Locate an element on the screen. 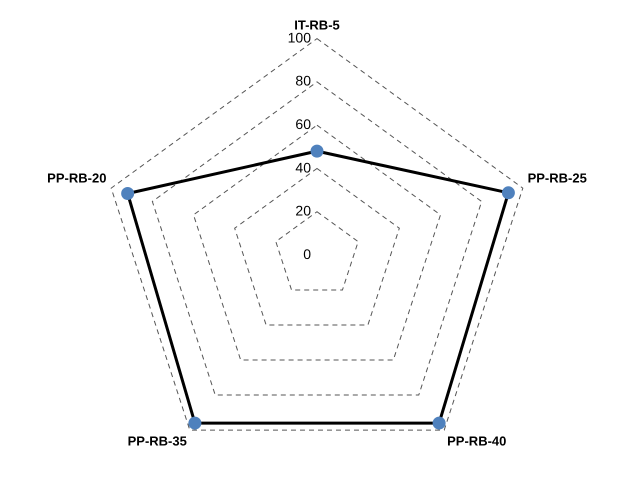 The width and height of the screenshot is (634, 491). y-tick-label: 80 is located at coordinates (303, 80).